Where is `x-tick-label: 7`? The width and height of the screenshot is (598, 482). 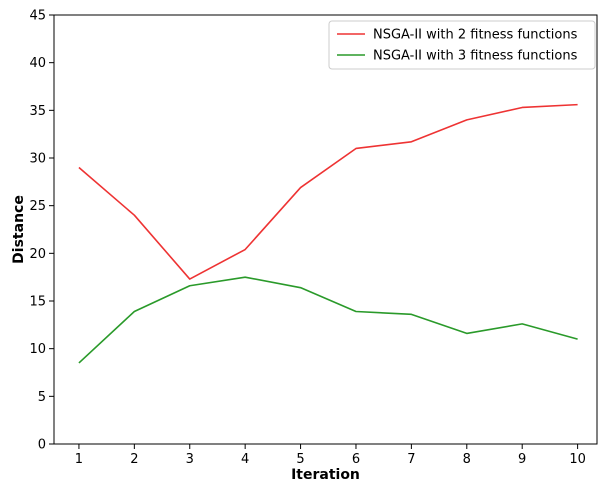 x-tick-label: 7 is located at coordinates (411, 459).